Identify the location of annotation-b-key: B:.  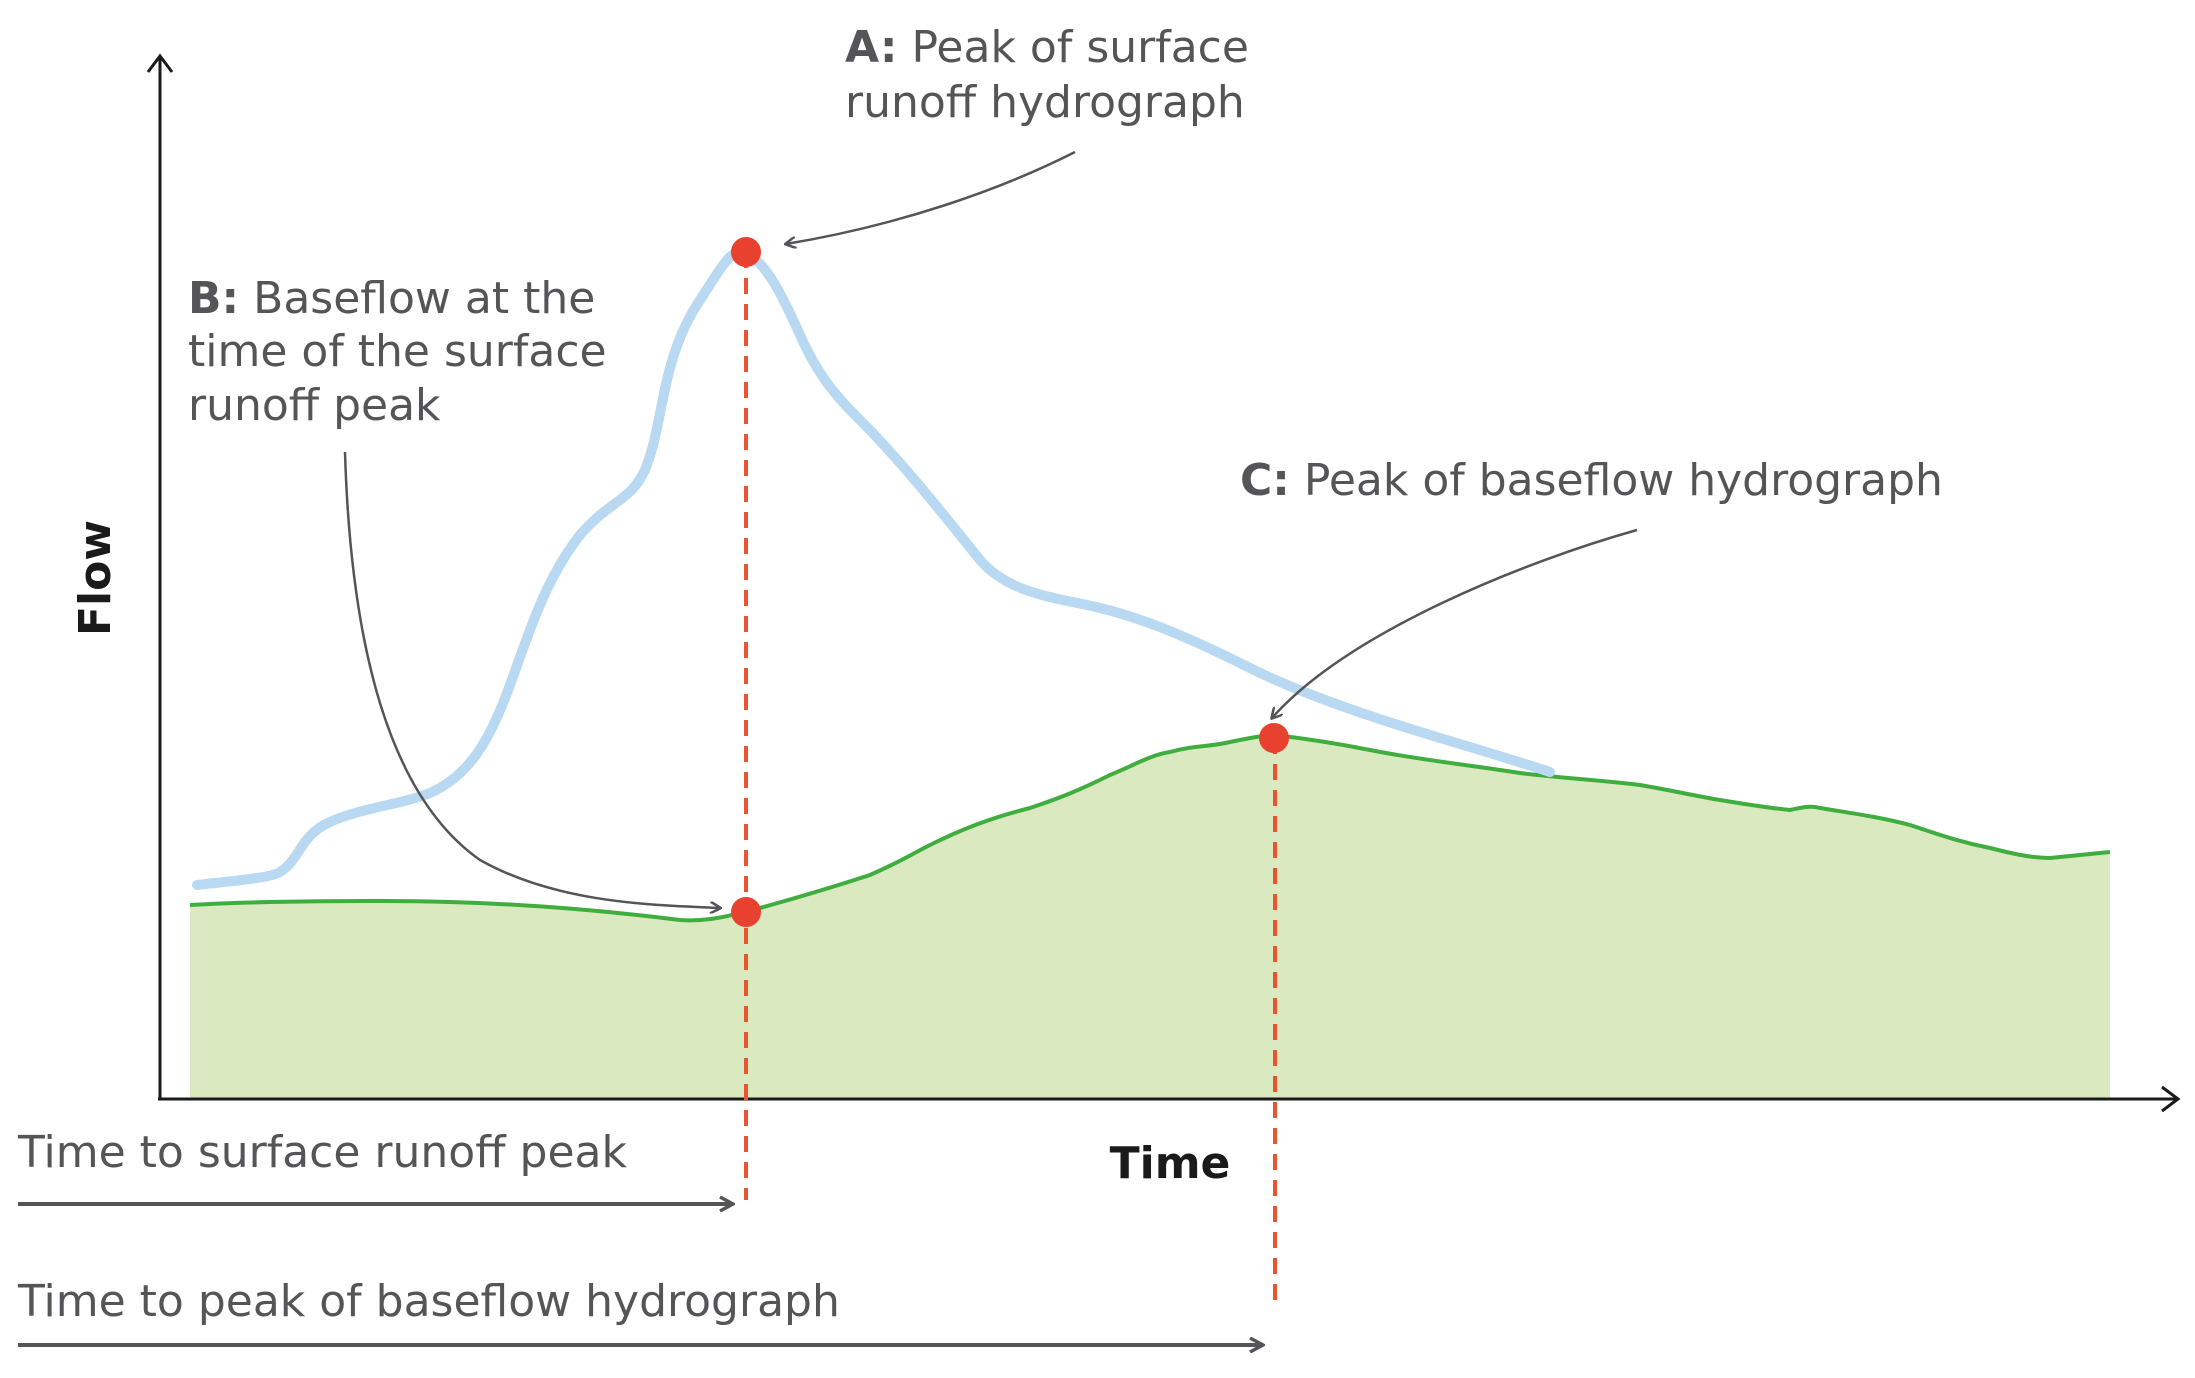
(213, 298).